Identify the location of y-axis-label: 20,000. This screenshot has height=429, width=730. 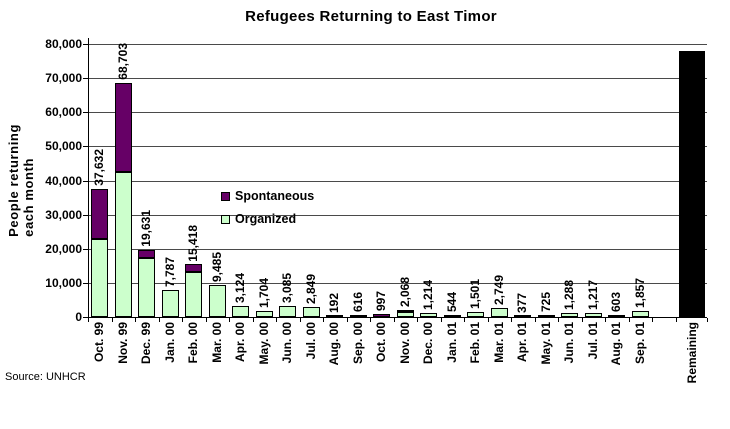
(63, 248).